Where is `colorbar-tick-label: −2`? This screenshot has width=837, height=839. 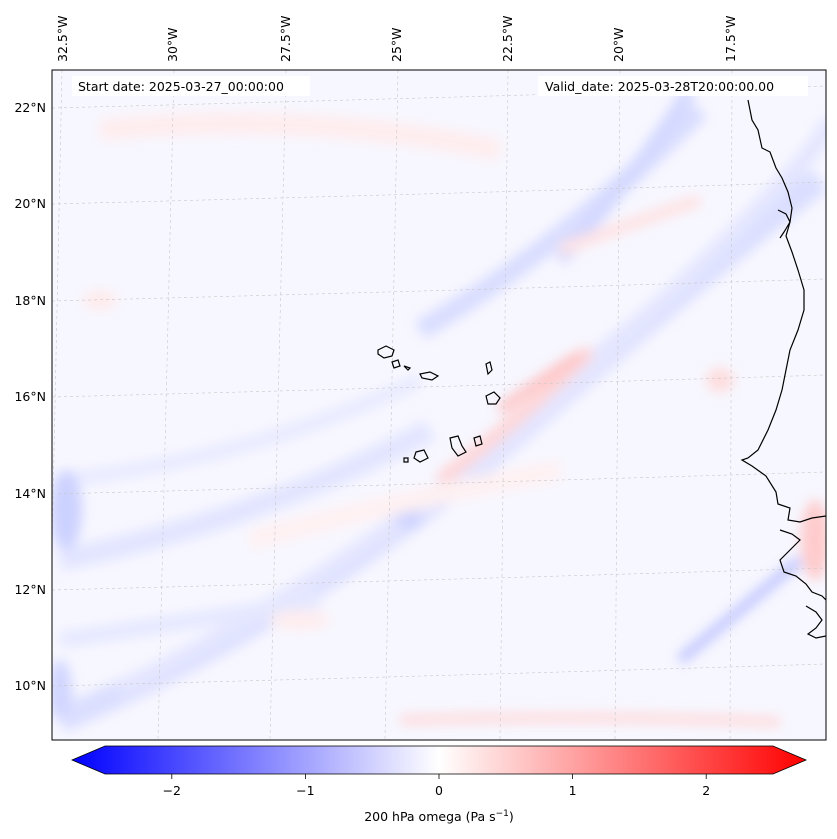 colorbar-tick-label: −2 is located at coordinates (172, 790).